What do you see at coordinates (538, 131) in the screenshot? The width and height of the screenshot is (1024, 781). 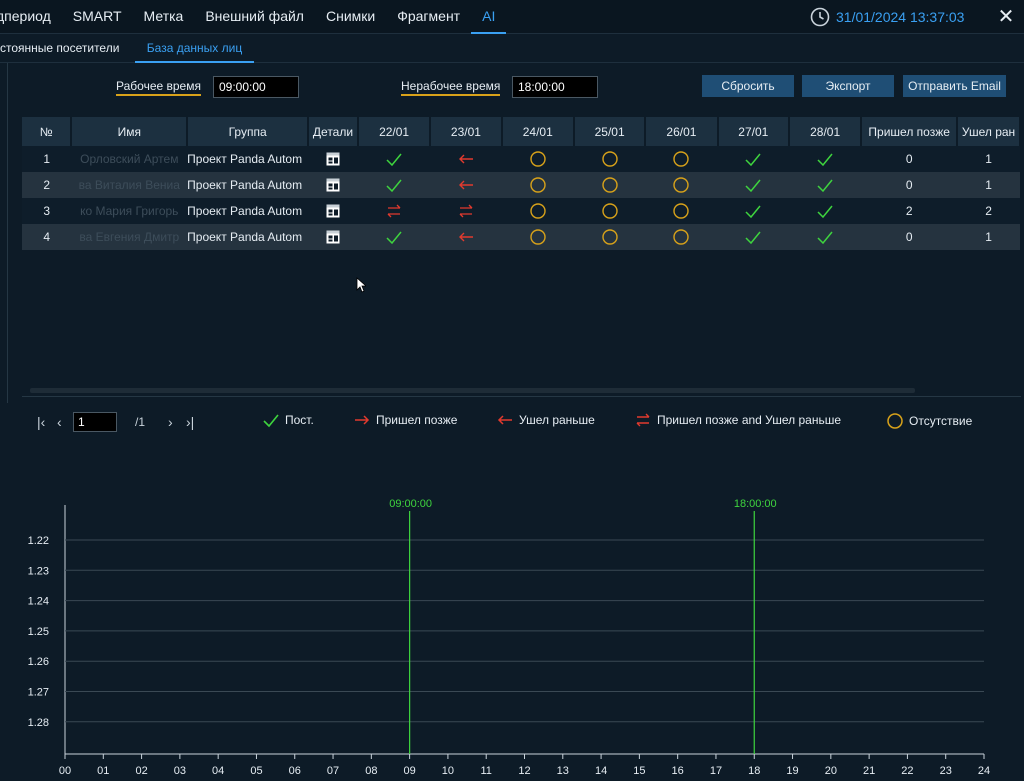 I see `column-header-6: 24/01` at bounding box center [538, 131].